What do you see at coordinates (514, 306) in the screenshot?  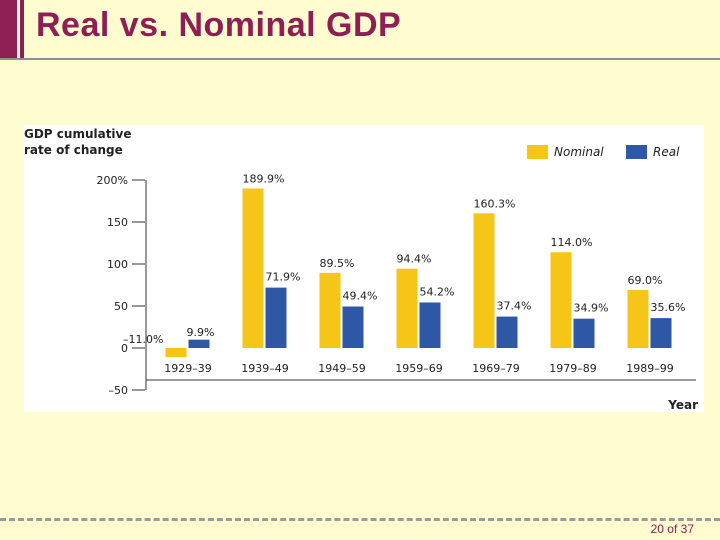 I see `real-value-label: 37.4%` at bounding box center [514, 306].